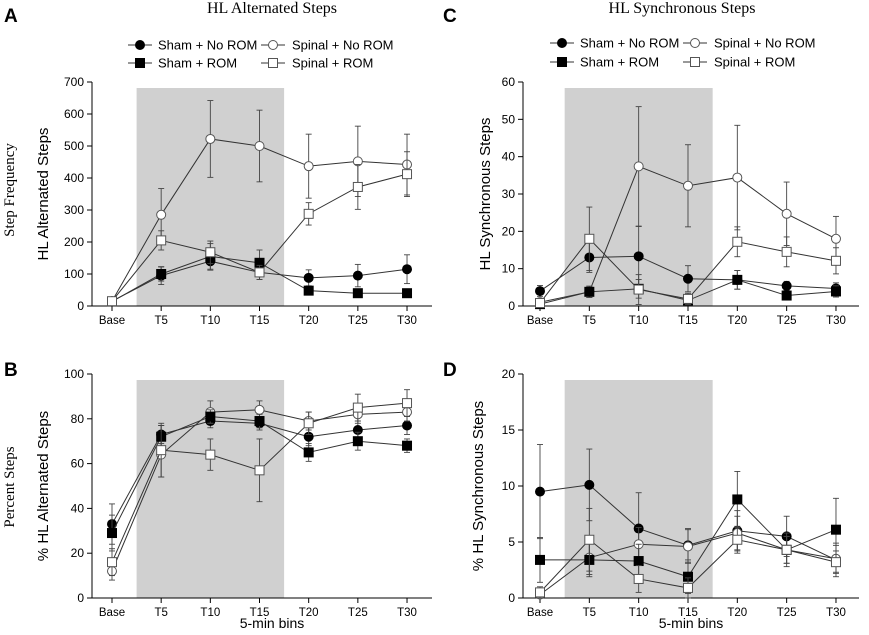 Image resolution: width=869 pixels, height=635 pixels. I want to click on y-tick-label: 50, so click(509, 119).